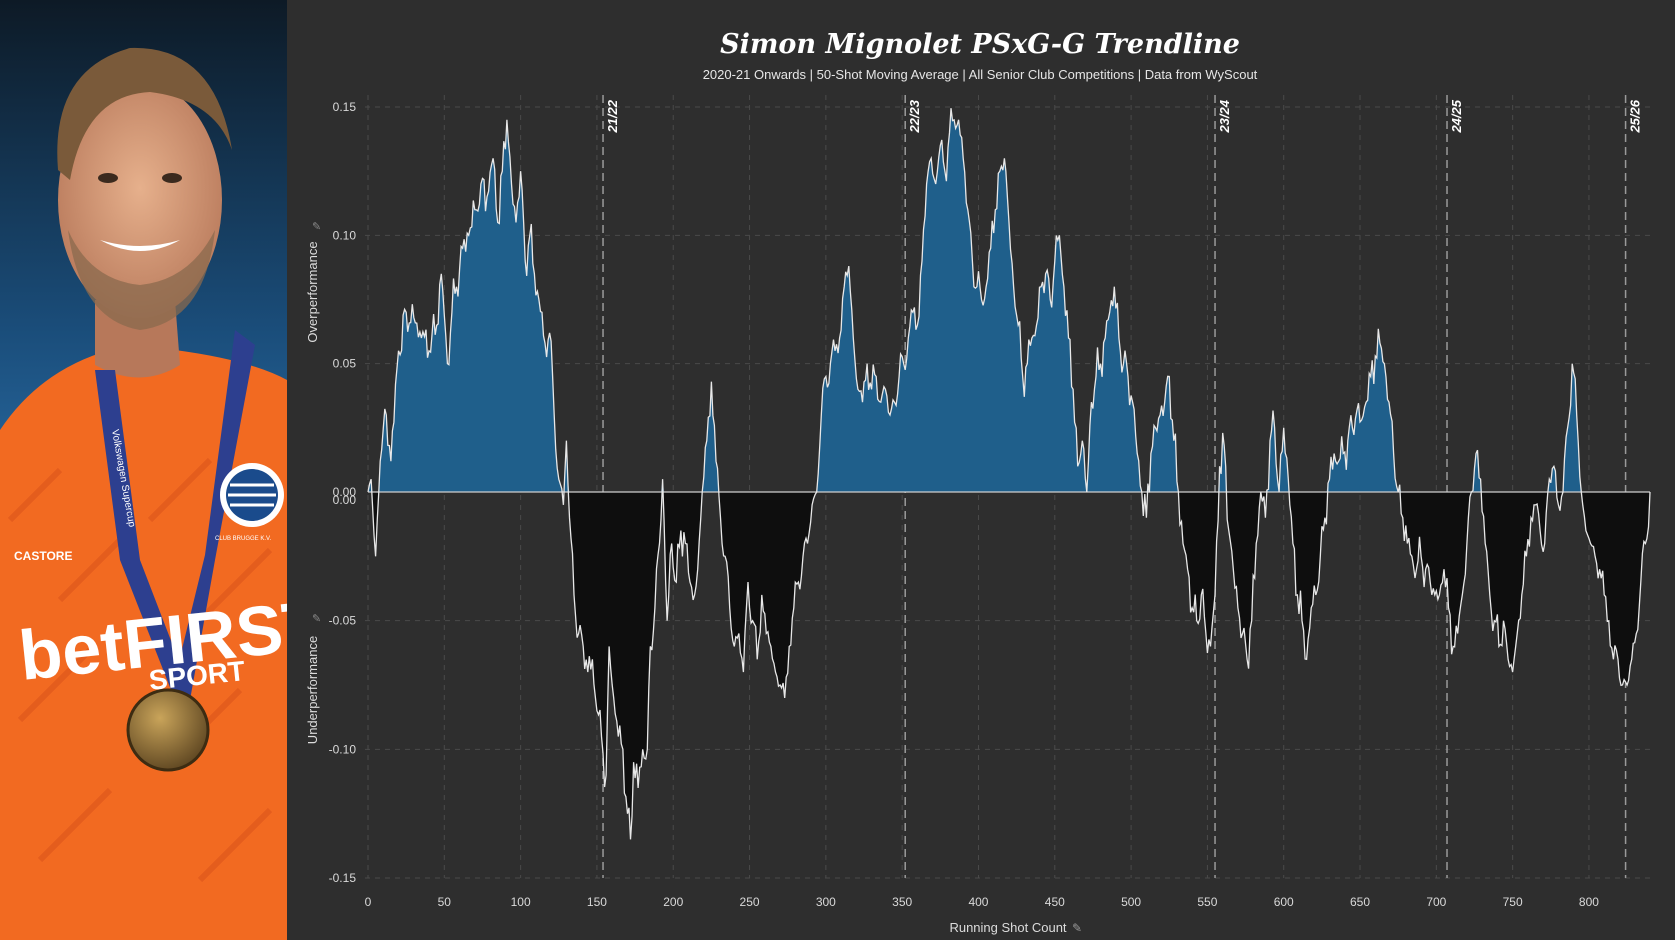  Describe the element at coordinates (750, 902) in the screenshot. I see `x-tick-label: 250` at that location.